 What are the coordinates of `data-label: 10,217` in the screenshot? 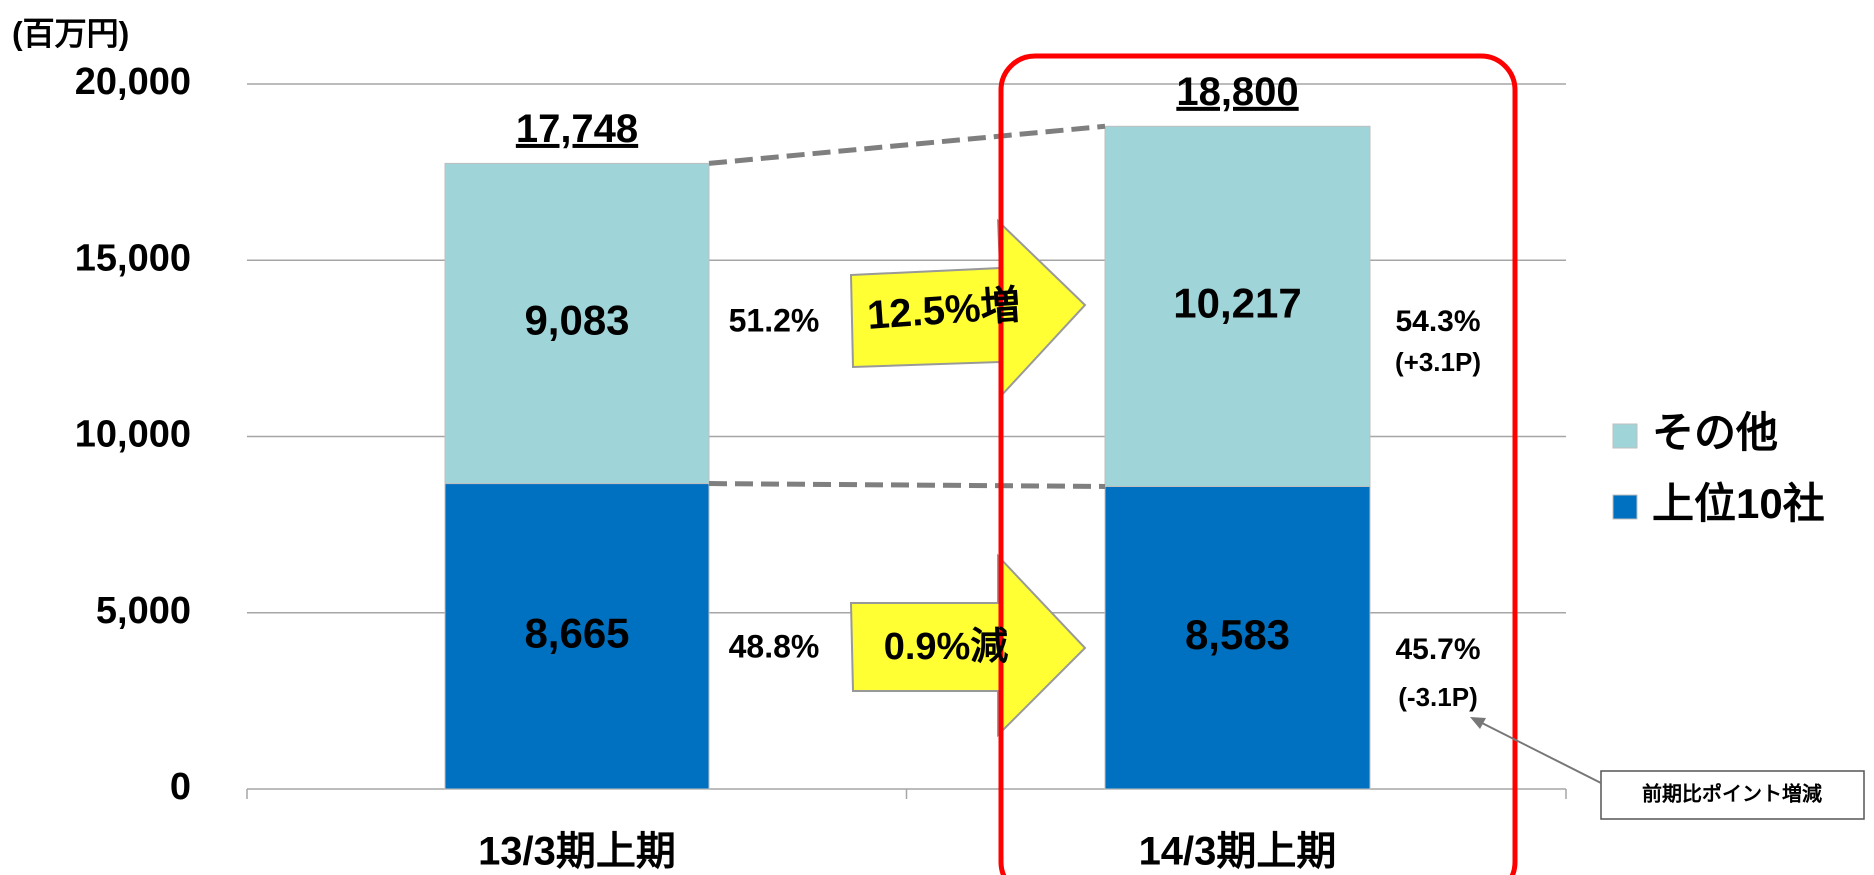 It's located at (1237, 302).